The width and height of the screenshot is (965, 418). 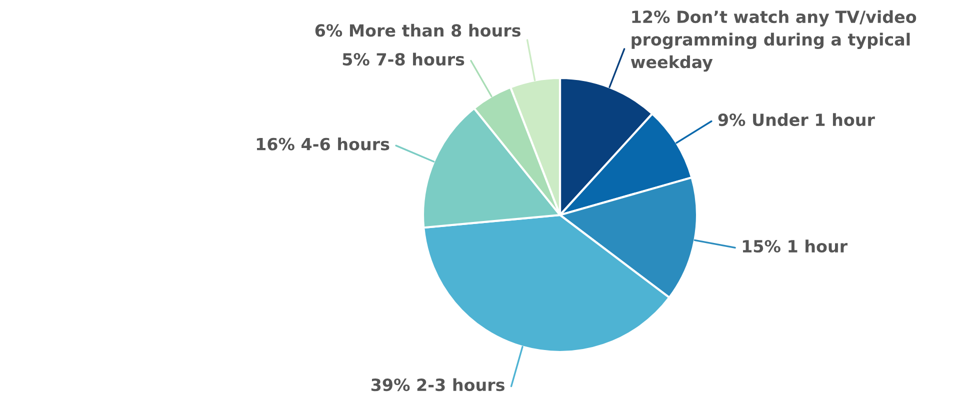 What do you see at coordinates (795, 246) in the screenshot?
I see `slice-label: 15% 1 hour` at bounding box center [795, 246].